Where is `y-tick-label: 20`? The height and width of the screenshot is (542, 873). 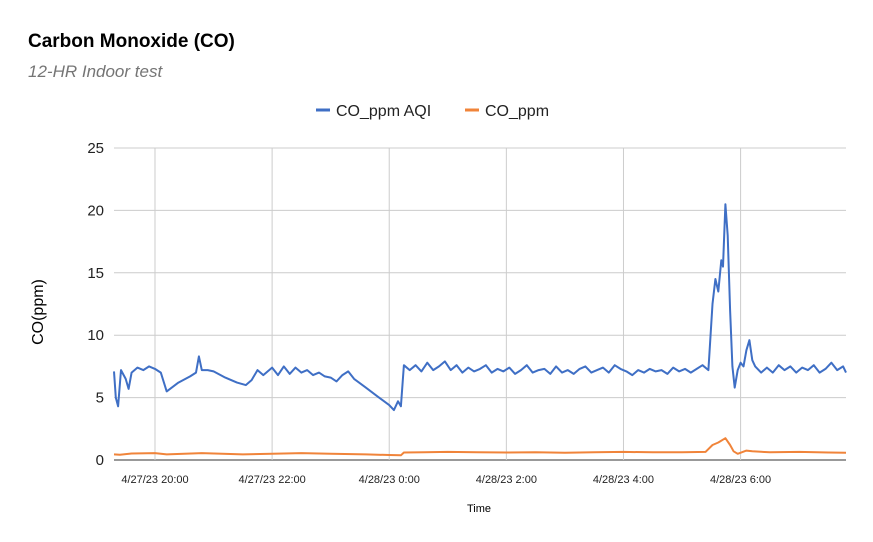 y-tick-label: 20 is located at coordinates (95, 210).